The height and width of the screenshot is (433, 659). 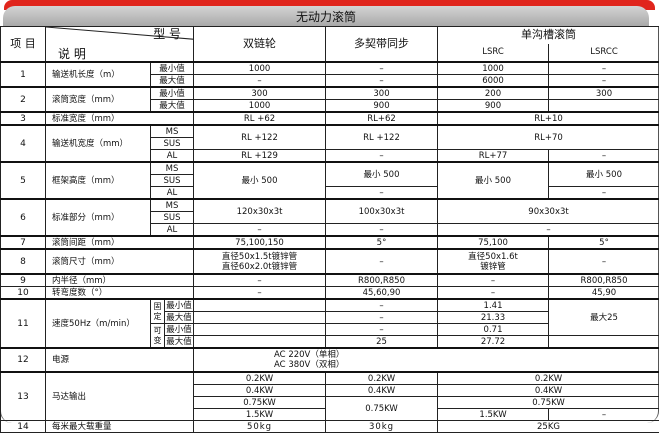 I want to click on table-row: 12 电源 AC 220V（单相）AC 380V（双相）, so click(x=330, y=360).